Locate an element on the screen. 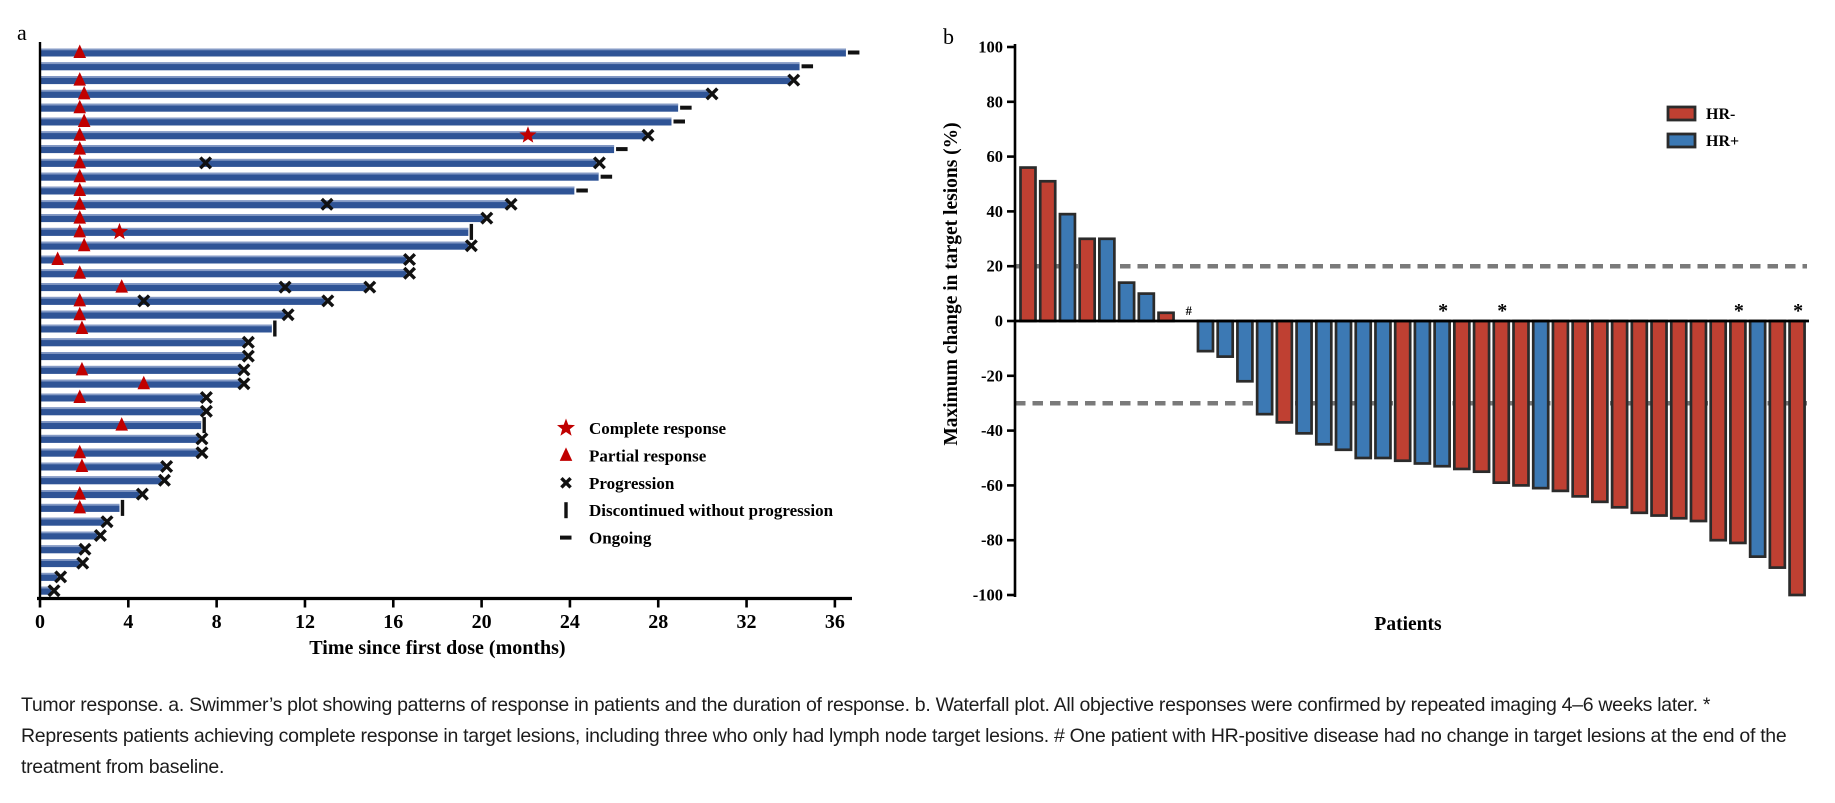  discontinued-marker is located at coordinates (275, 328).